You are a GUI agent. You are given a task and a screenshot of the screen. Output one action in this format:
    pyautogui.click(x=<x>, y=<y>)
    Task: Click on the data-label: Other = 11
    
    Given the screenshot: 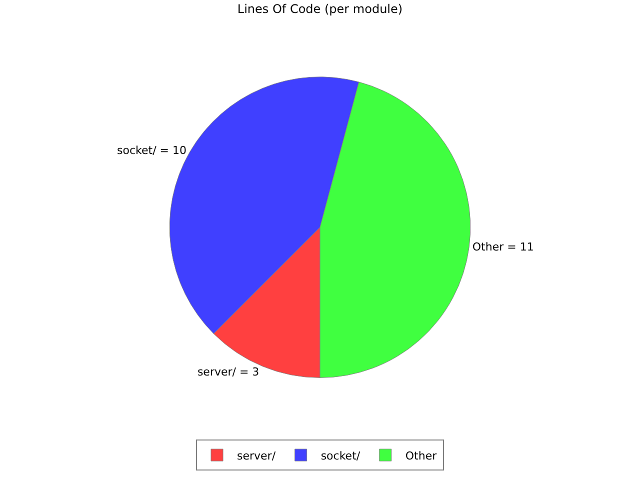 What is the action you would take?
    pyautogui.click(x=503, y=247)
    